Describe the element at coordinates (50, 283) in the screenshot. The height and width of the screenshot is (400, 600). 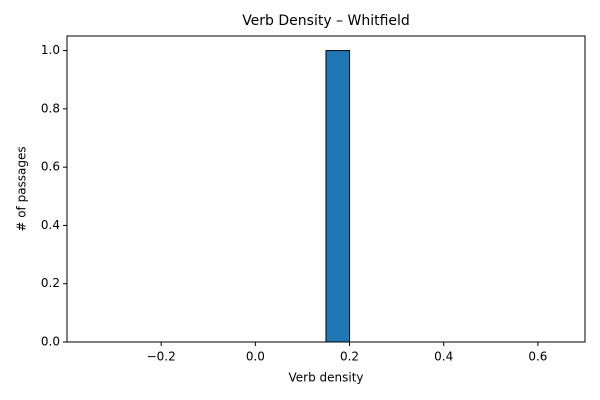
I see `y-tick-label: 0.2` at that location.